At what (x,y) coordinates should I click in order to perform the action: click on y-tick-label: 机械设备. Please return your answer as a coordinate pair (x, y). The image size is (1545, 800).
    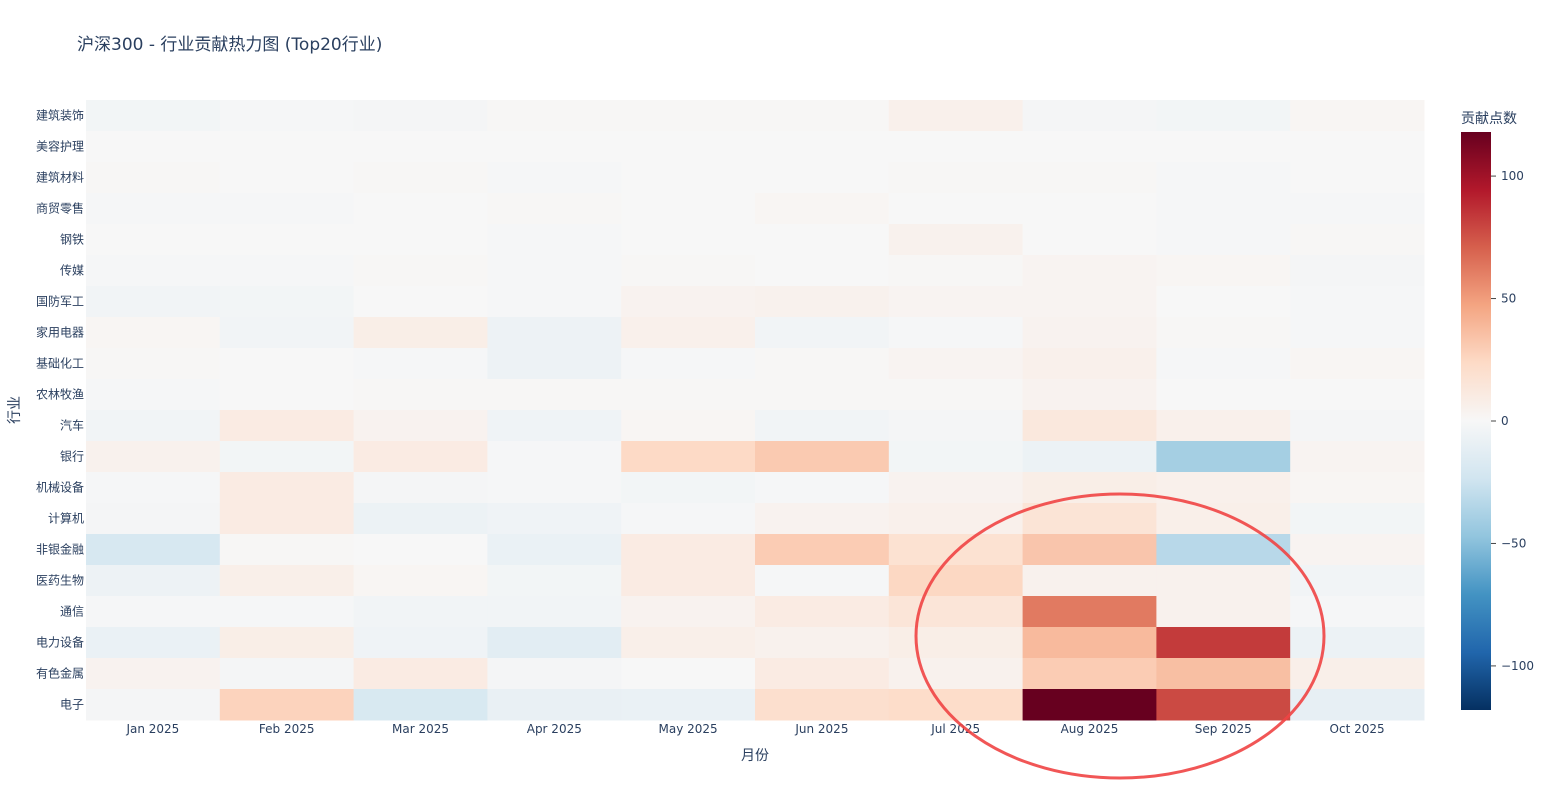
    Looking at the image, I should click on (60, 487).